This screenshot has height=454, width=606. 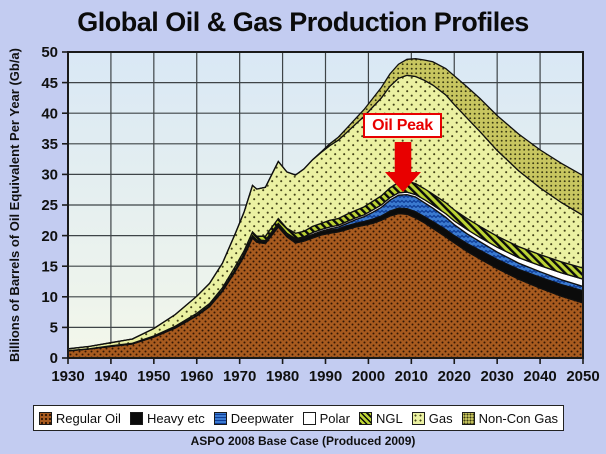 I want to click on y-tick-label: 20, so click(x=49, y=236).